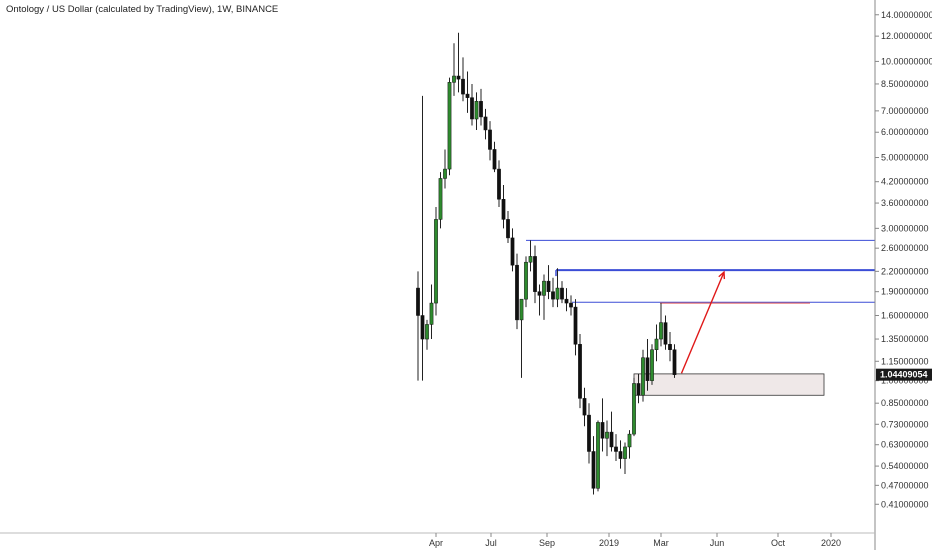 Image resolution: width=932 pixels, height=550 pixels. What do you see at coordinates (906, 61) in the screenshot?
I see `price-tick-label: 10.00000000` at bounding box center [906, 61].